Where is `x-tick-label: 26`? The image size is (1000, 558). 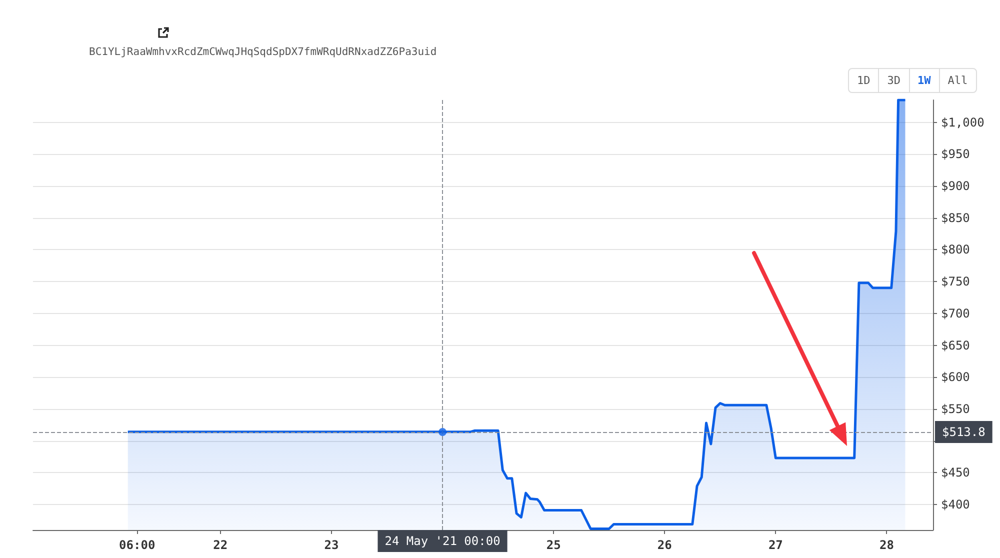
x-tick-label: 26 is located at coordinates (664, 545).